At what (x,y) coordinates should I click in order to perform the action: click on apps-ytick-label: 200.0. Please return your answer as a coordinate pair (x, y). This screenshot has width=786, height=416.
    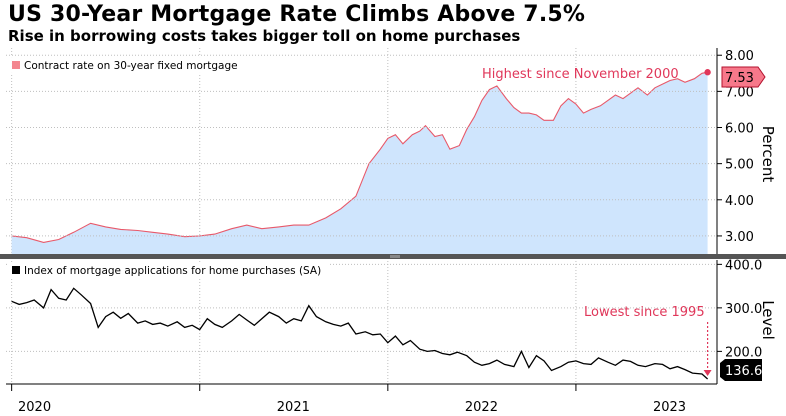
    Looking at the image, I should click on (743, 352).